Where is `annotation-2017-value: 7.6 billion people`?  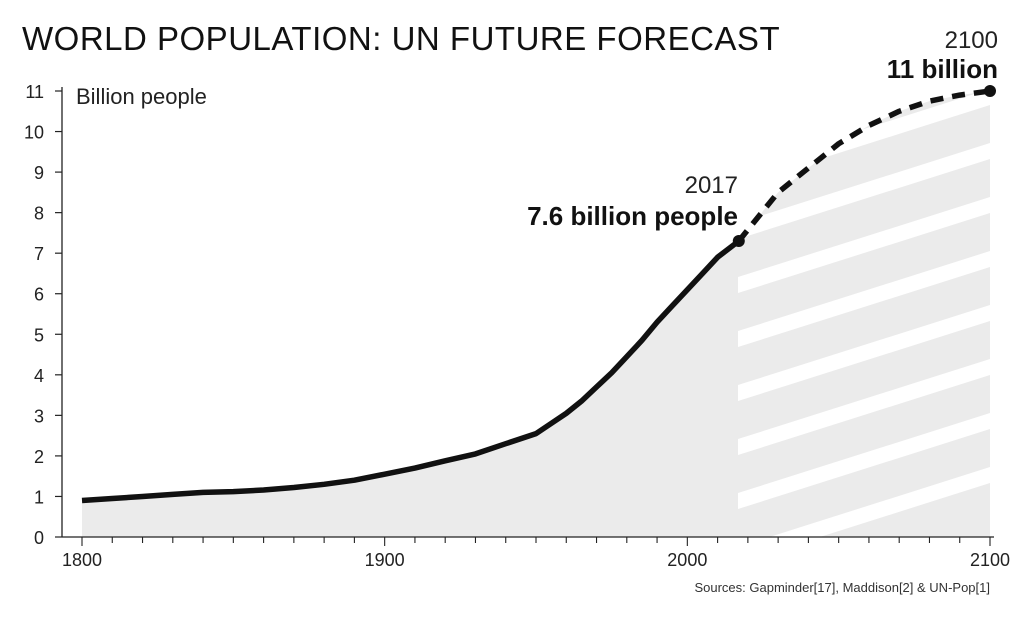 annotation-2017-value: 7.6 billion people is located at coordinates (632, 216).